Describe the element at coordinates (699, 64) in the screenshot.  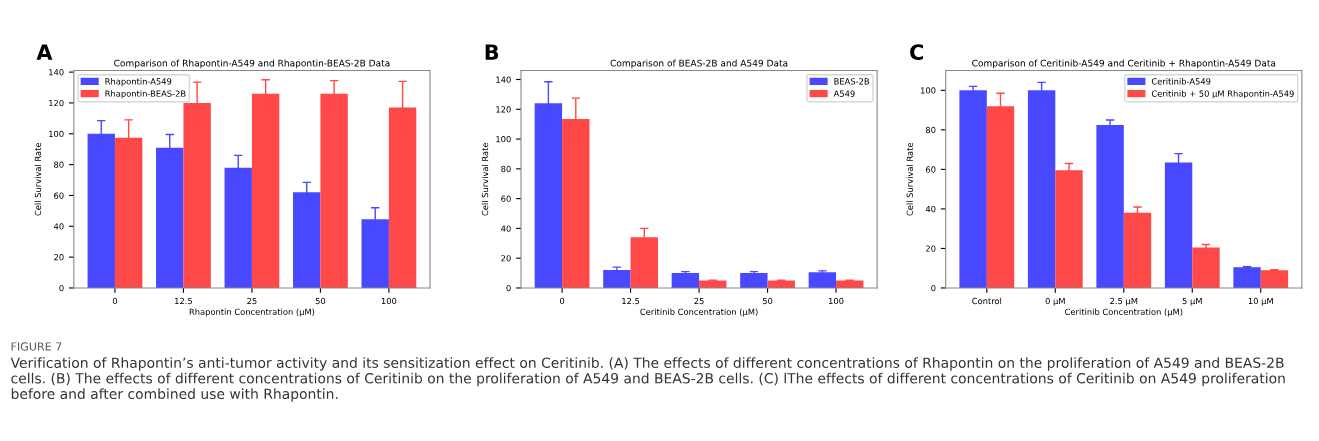
I see `chart-title: Comparison of BEAS-2B and A549 Data` at that location.